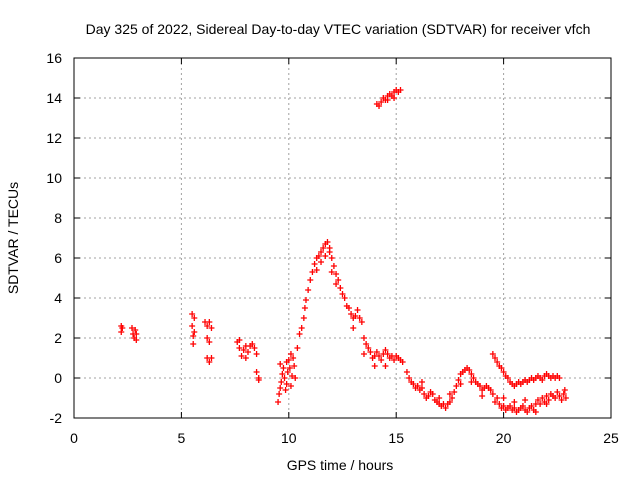  What do you see at coordinates (396, 438) in the screenshot?
I see `x-tick-label: 15` at bounding box center [396, 438].